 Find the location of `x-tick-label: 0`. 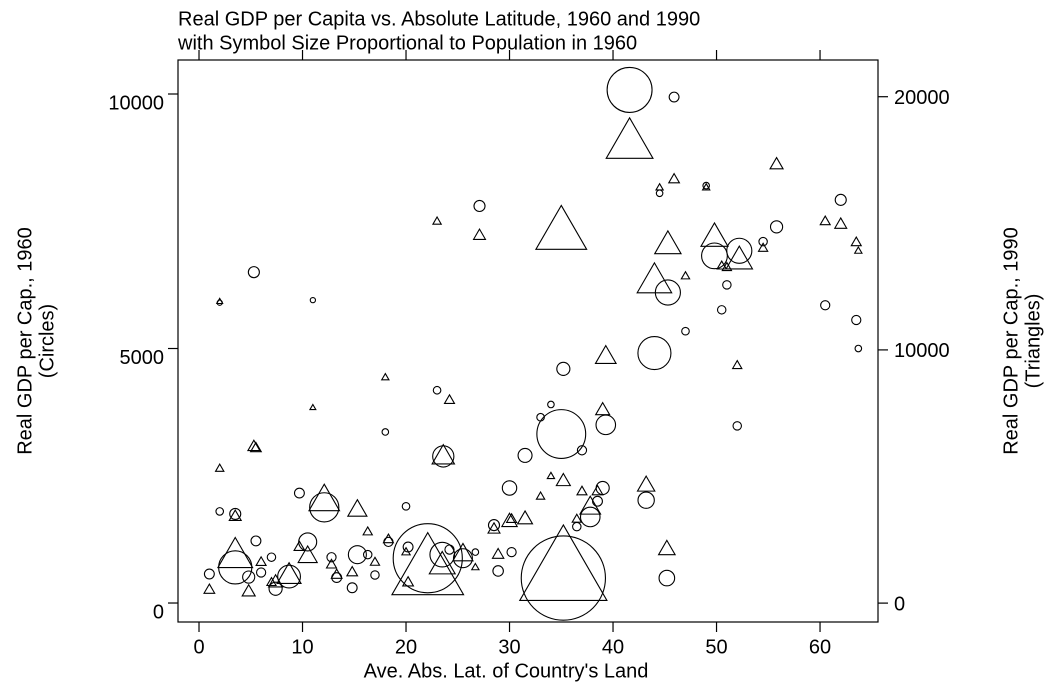

x-tick-label: 0 is located at coordinates (198, 647).